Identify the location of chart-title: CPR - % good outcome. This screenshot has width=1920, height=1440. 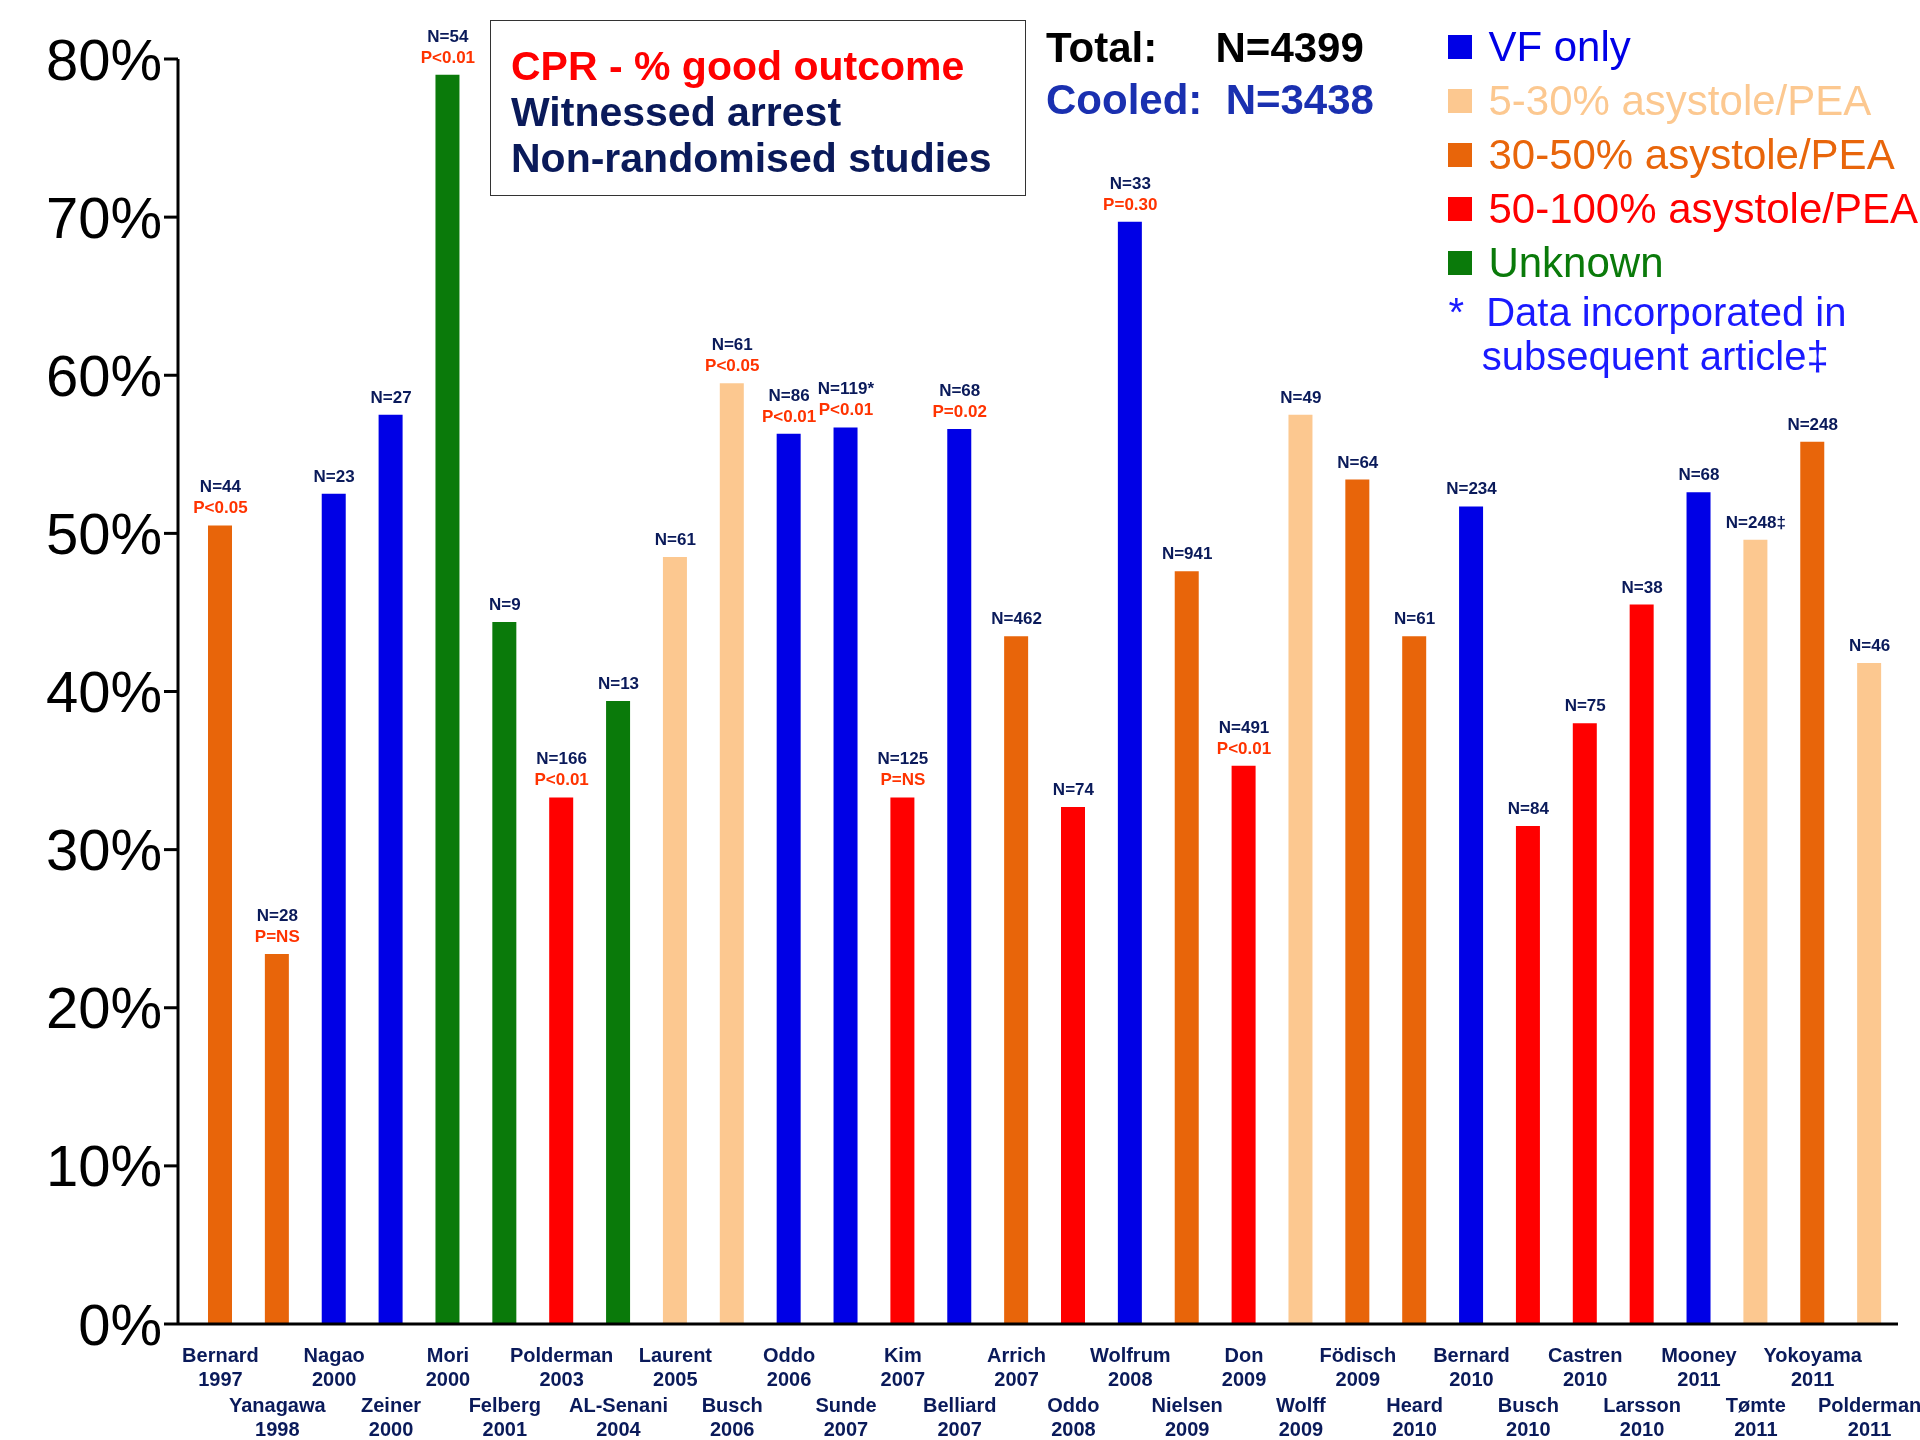
(738, 66).